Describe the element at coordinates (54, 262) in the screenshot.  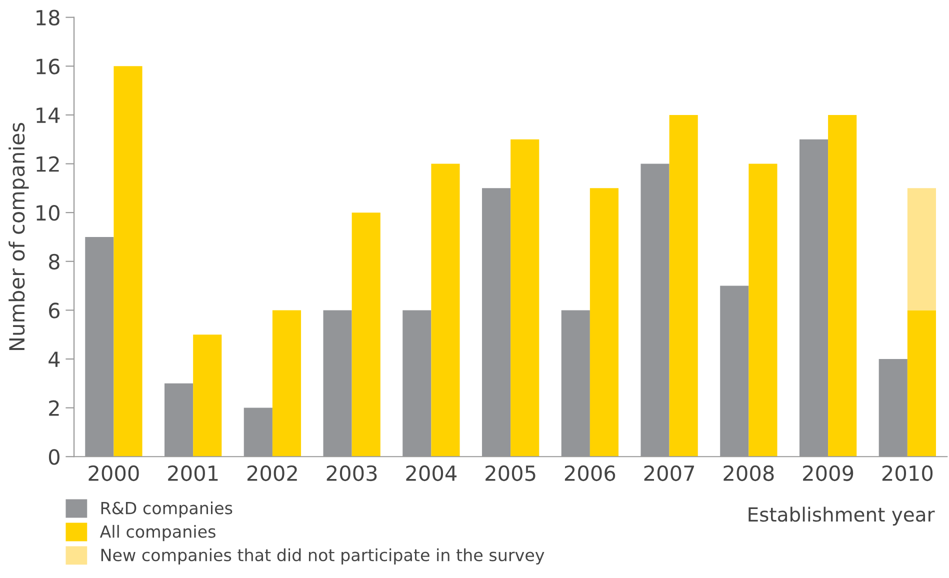
I see `y-tick-label: 8` at that location.